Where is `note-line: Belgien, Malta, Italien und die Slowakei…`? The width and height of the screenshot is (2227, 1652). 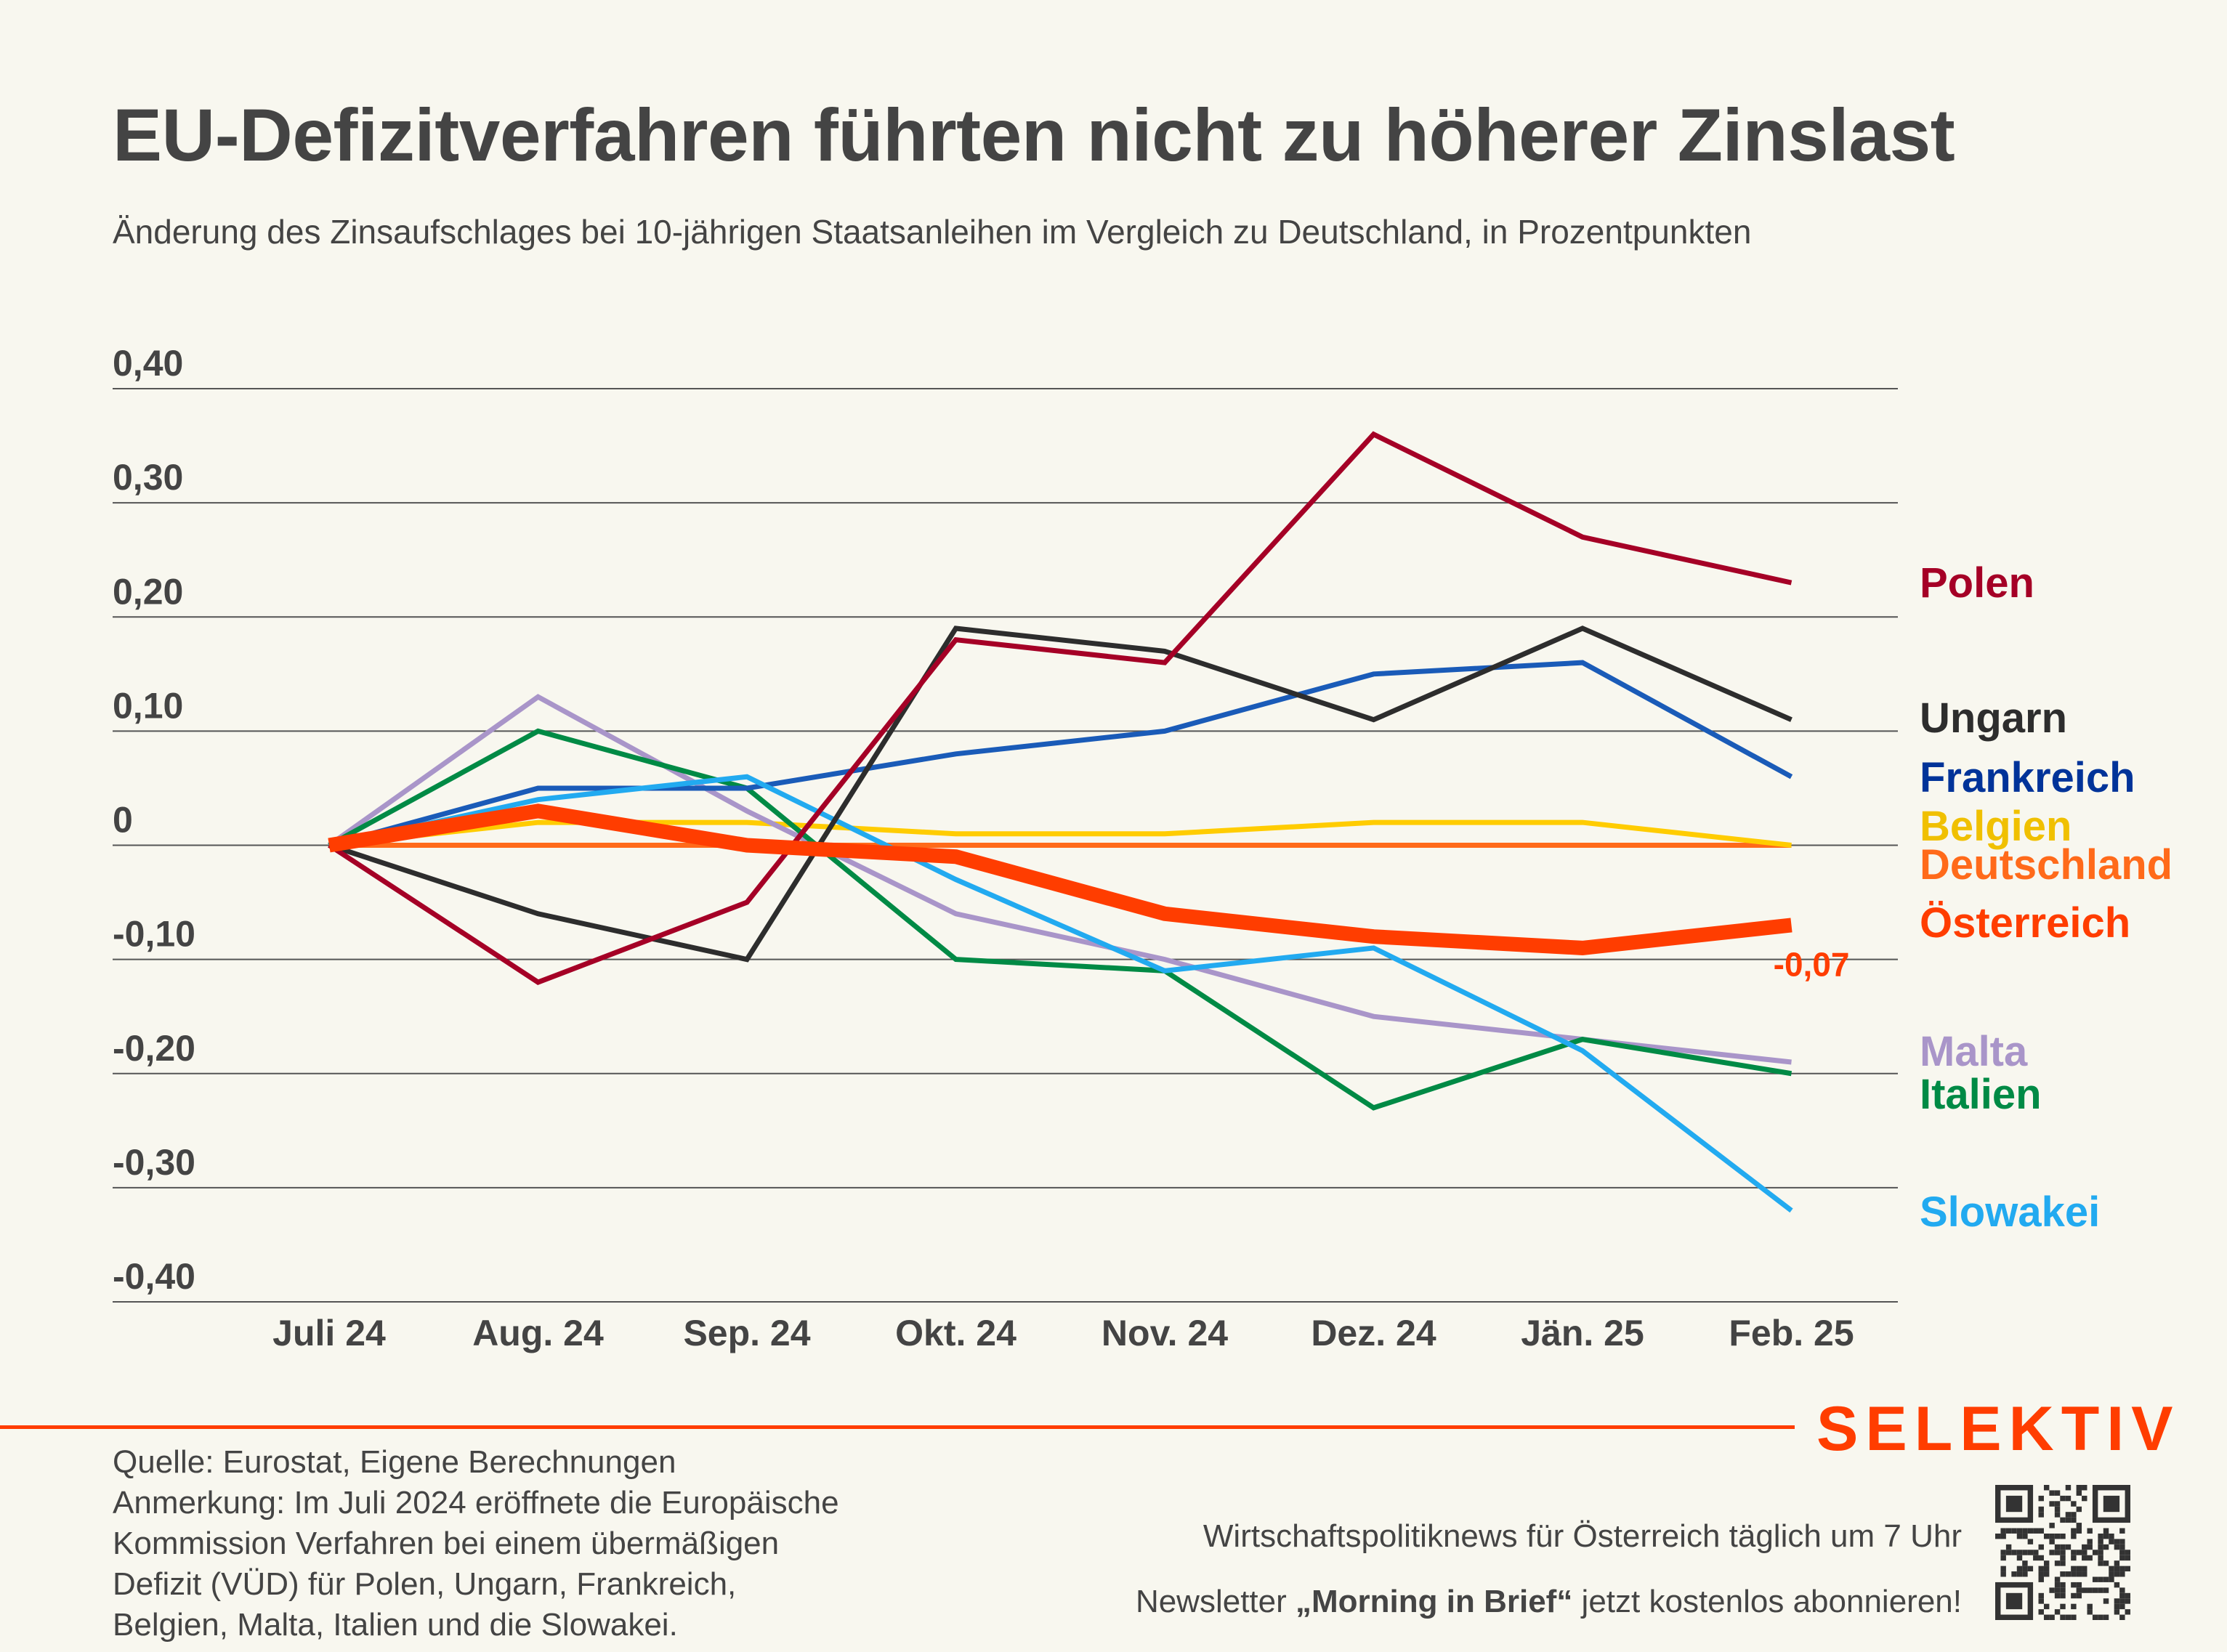
note-line: Belgien, Malta, Italien und die Slowakei… is located at coordinates (396, 1625).